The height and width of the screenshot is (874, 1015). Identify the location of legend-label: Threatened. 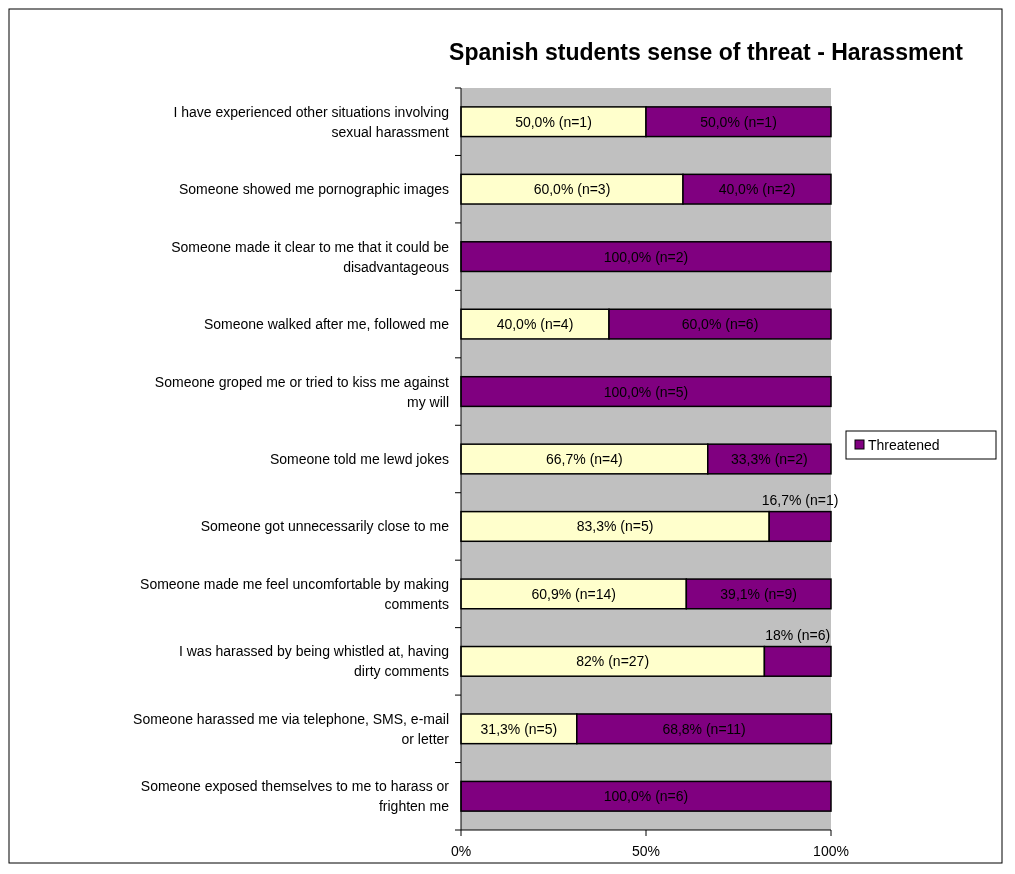
(904, 445).